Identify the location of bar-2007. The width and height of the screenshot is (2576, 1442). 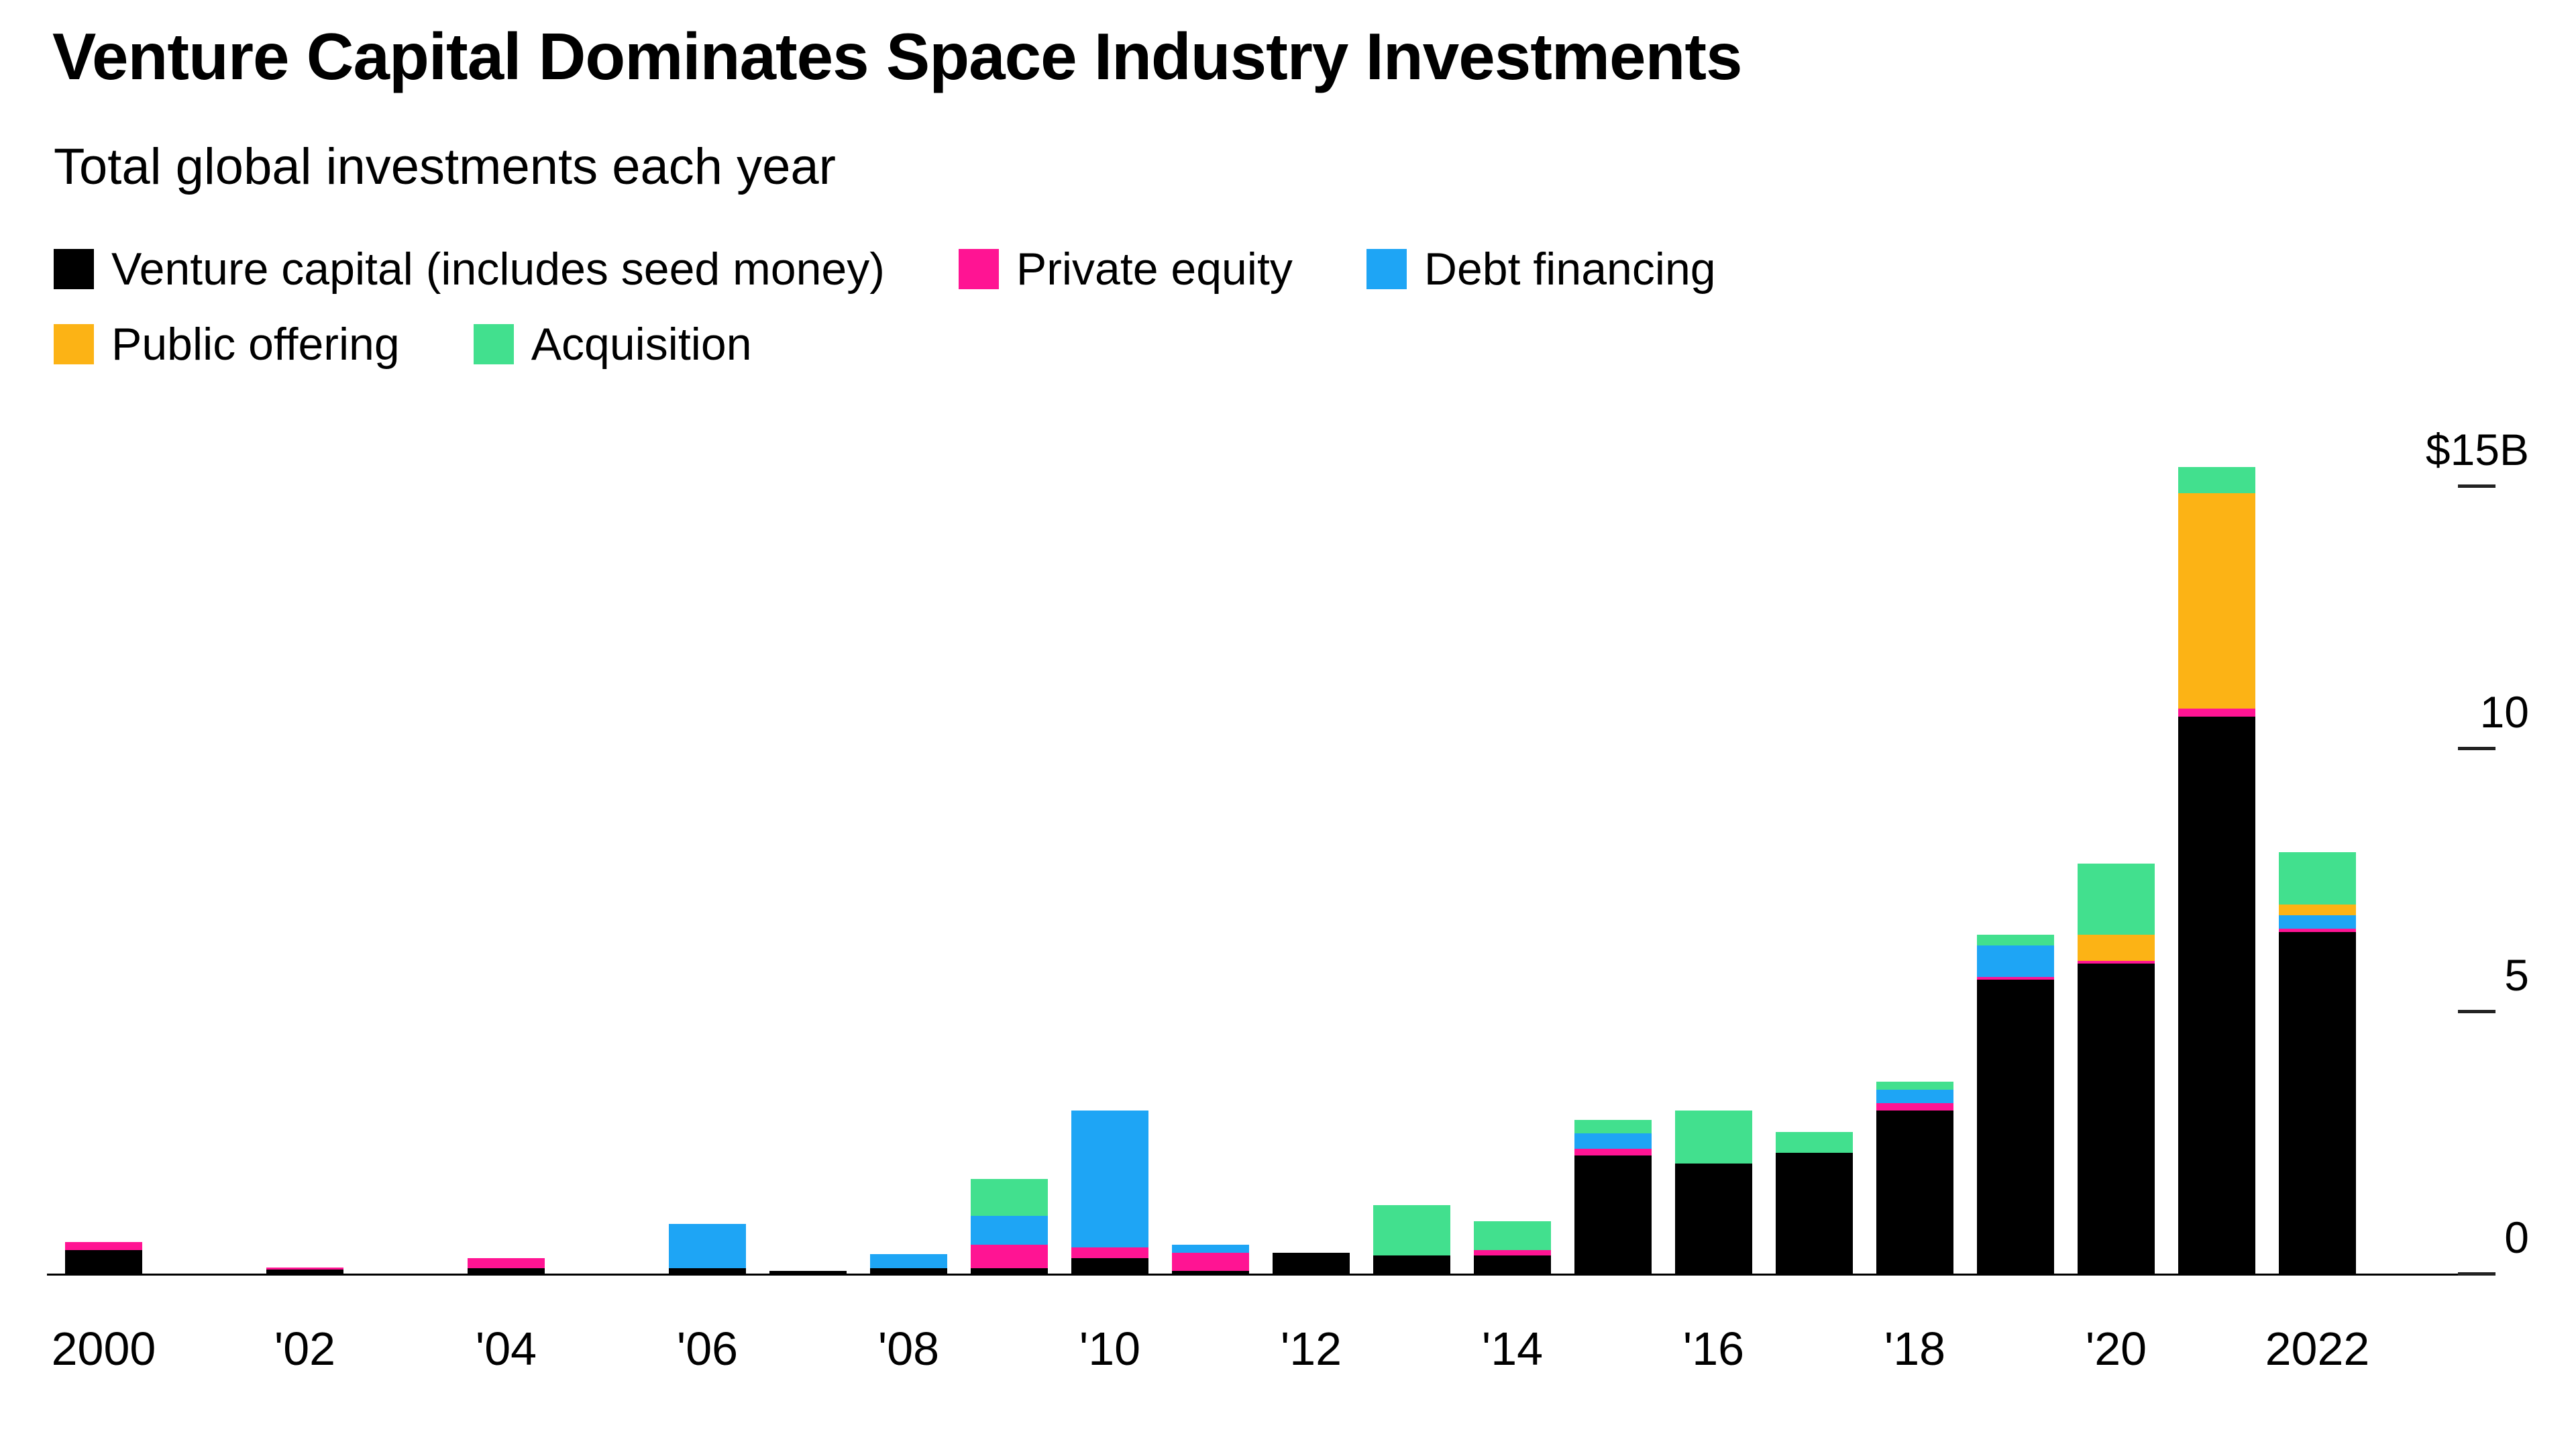
(808, 1272).